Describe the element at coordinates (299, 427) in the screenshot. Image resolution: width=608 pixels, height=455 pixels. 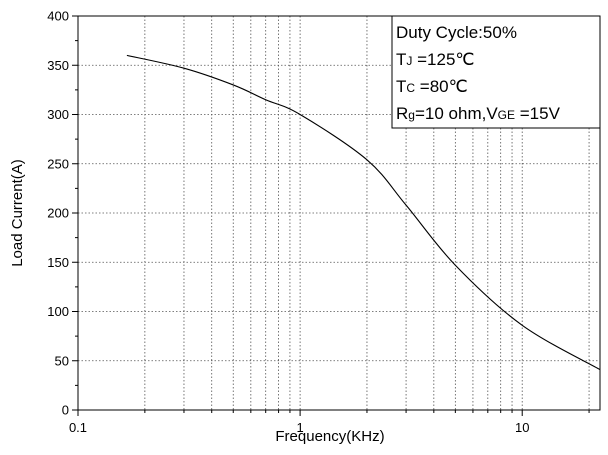
I see `x-tick-label: 1` at that location.